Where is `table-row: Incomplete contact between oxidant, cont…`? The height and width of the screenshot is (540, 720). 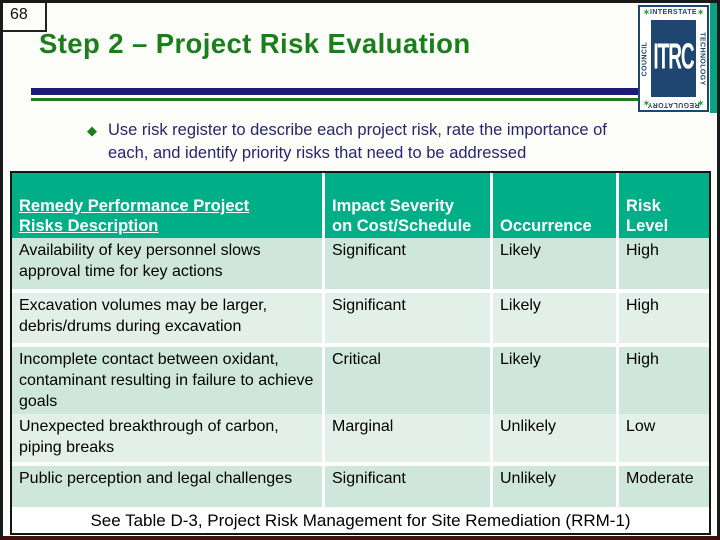
table-row: Incomplete contact between oxidant, cont… is located at coordinates (360, 381).